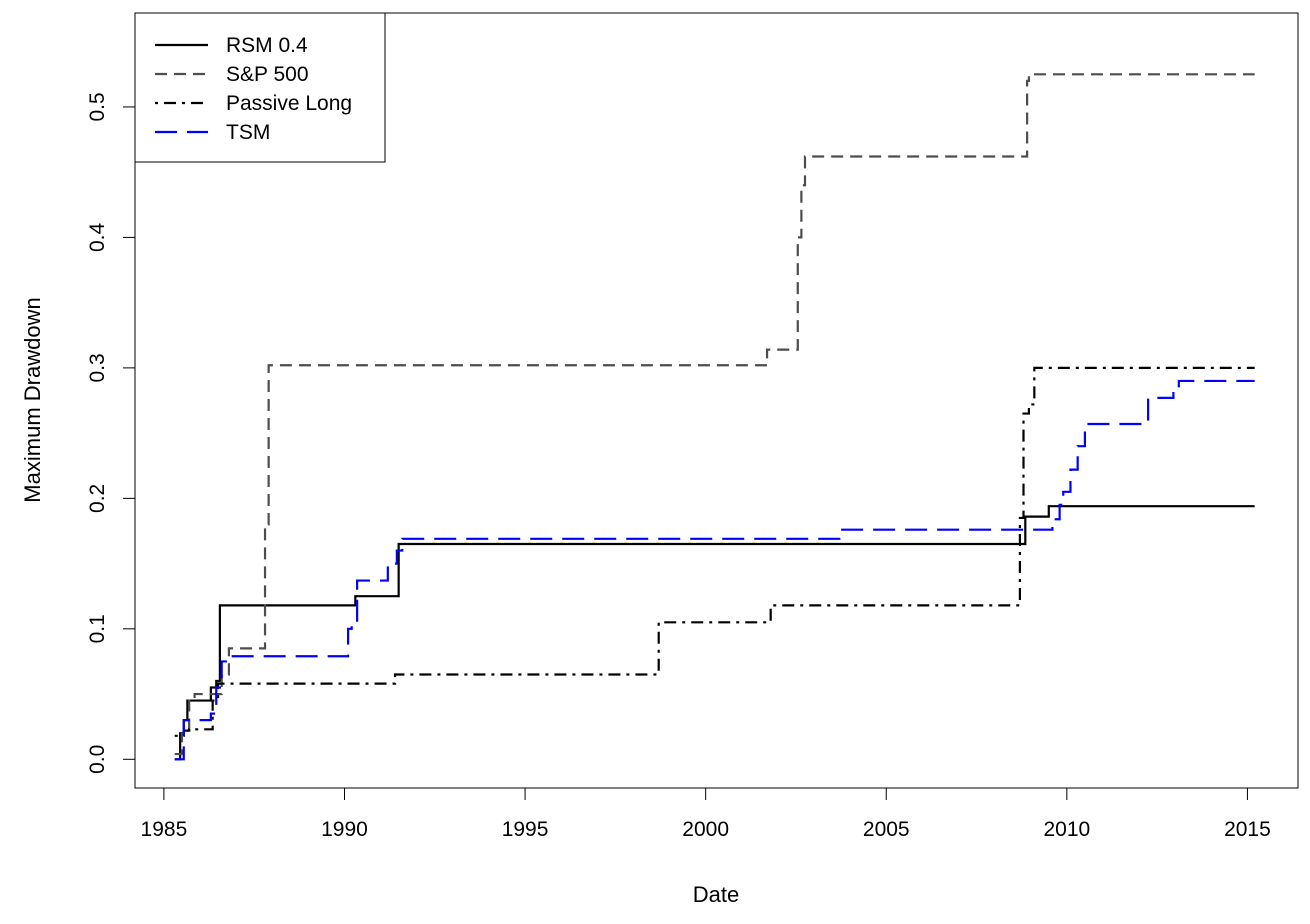 The image size is (1310, 924). Describe the element at coordinates (886, 829) in the screenshot. I see `x-tick-label: 2005` at that location.